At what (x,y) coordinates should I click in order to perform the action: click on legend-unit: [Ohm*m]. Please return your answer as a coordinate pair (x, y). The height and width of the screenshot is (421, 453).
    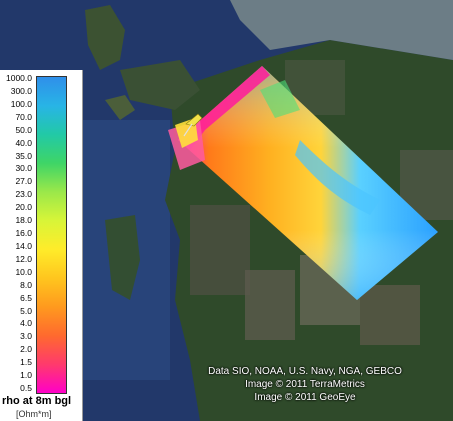
    Looking at the image, I should click on (34, 414).